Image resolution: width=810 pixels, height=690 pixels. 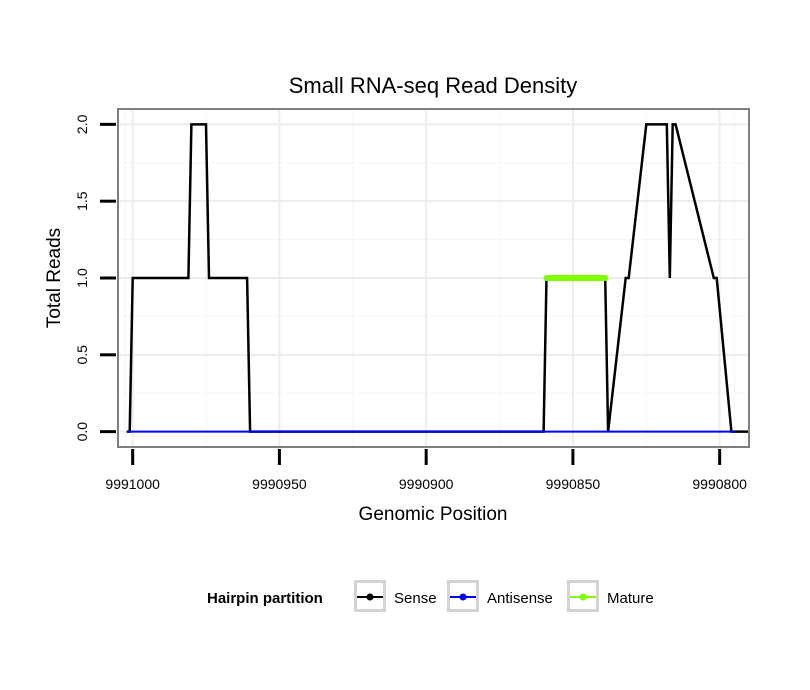 What do you see at coordinates (573, 484) in the screenshot?
I see `x-tick-label: 9990850` at bounding box center [573, 484].